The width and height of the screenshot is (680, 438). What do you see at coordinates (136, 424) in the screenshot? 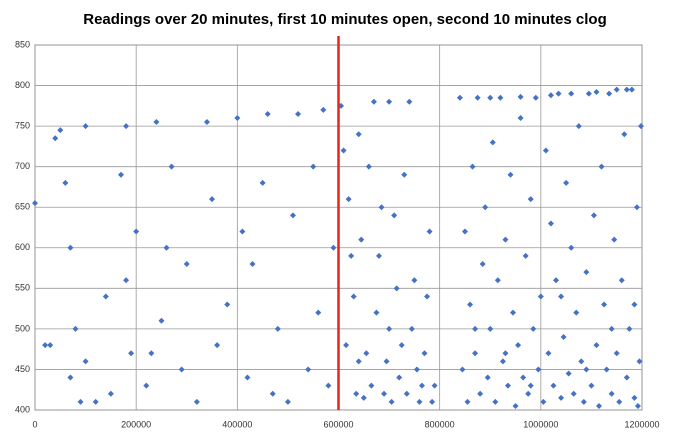
I see `x-tick-label: 200000` at bounding box center [136, 424].